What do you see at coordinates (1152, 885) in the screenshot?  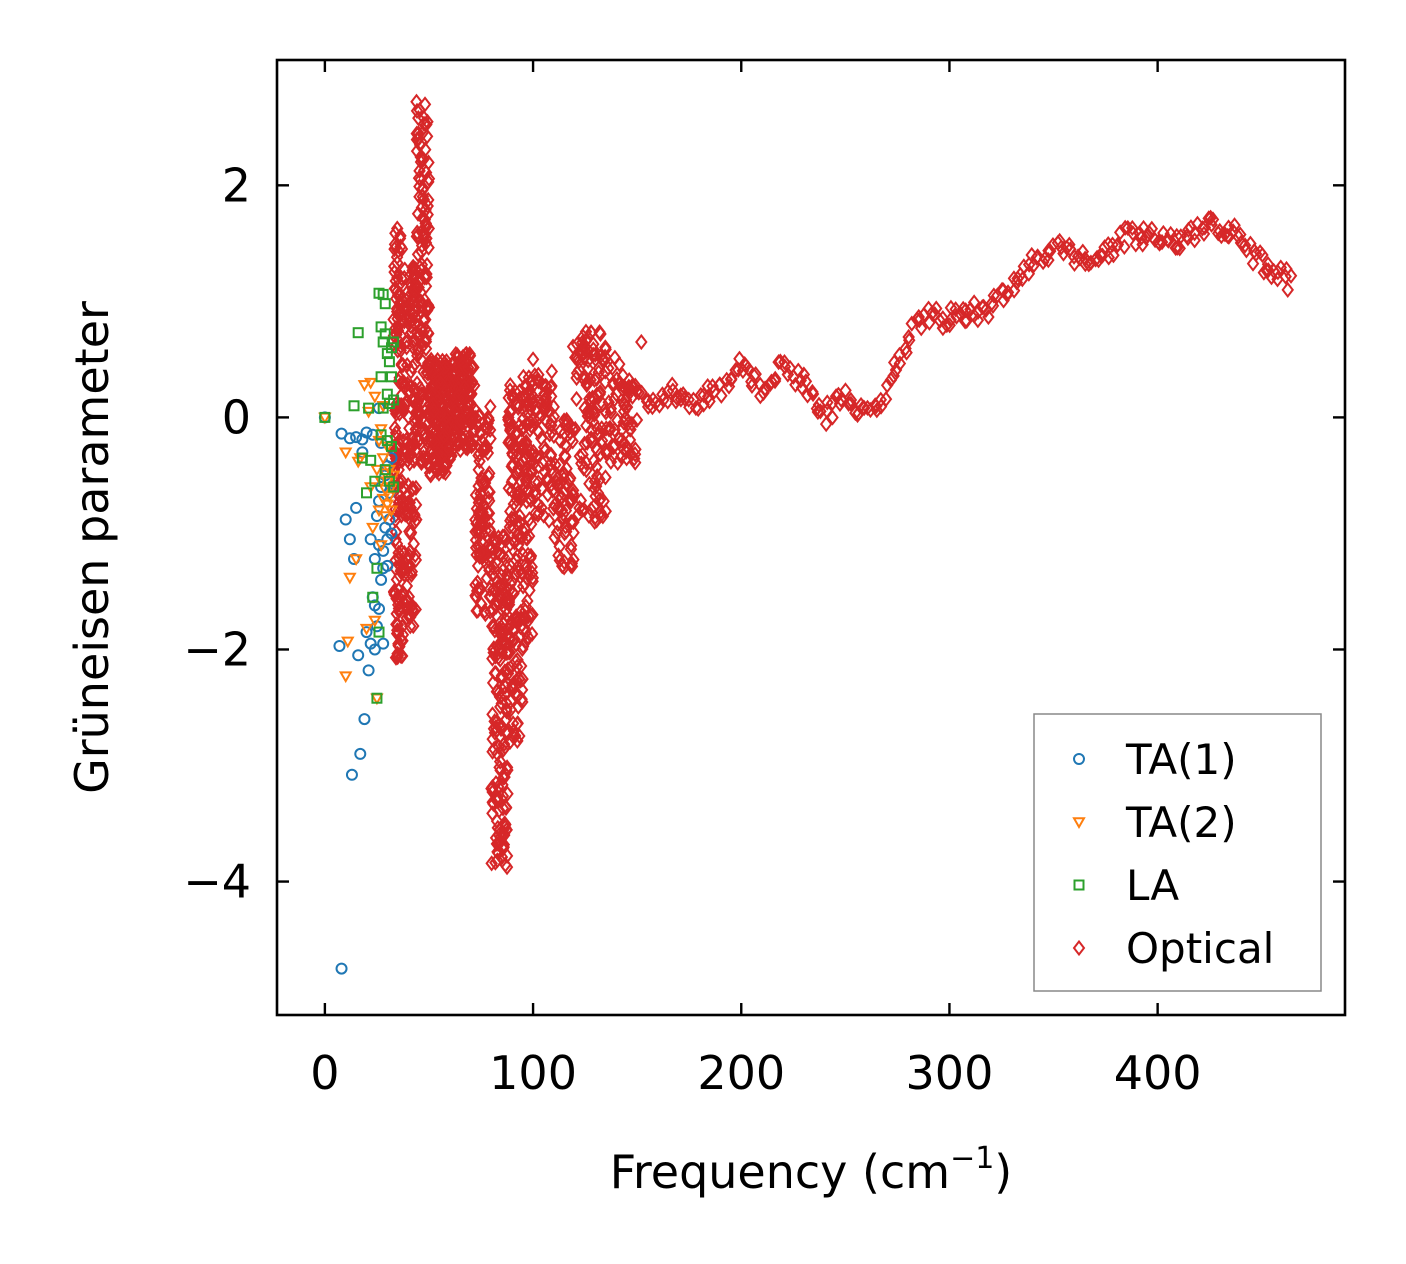 I see `legend-label: LA` at bounding box center [1152, 885].